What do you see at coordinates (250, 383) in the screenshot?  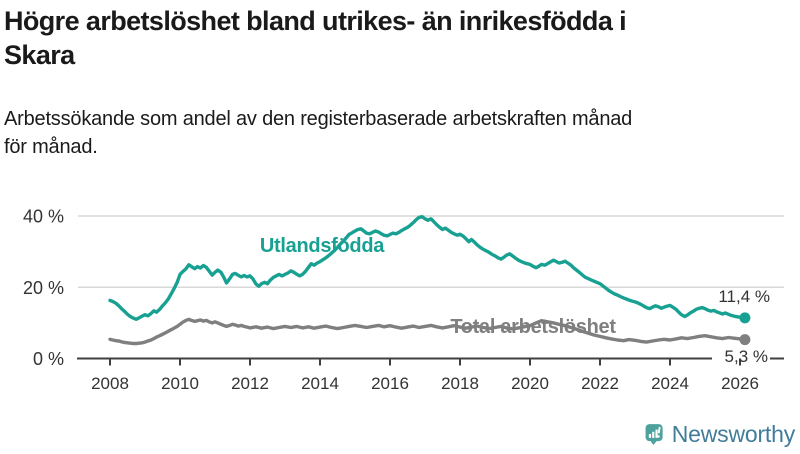 I see `x-tick-label-2012: 2012` at bounding box center [250, 383].